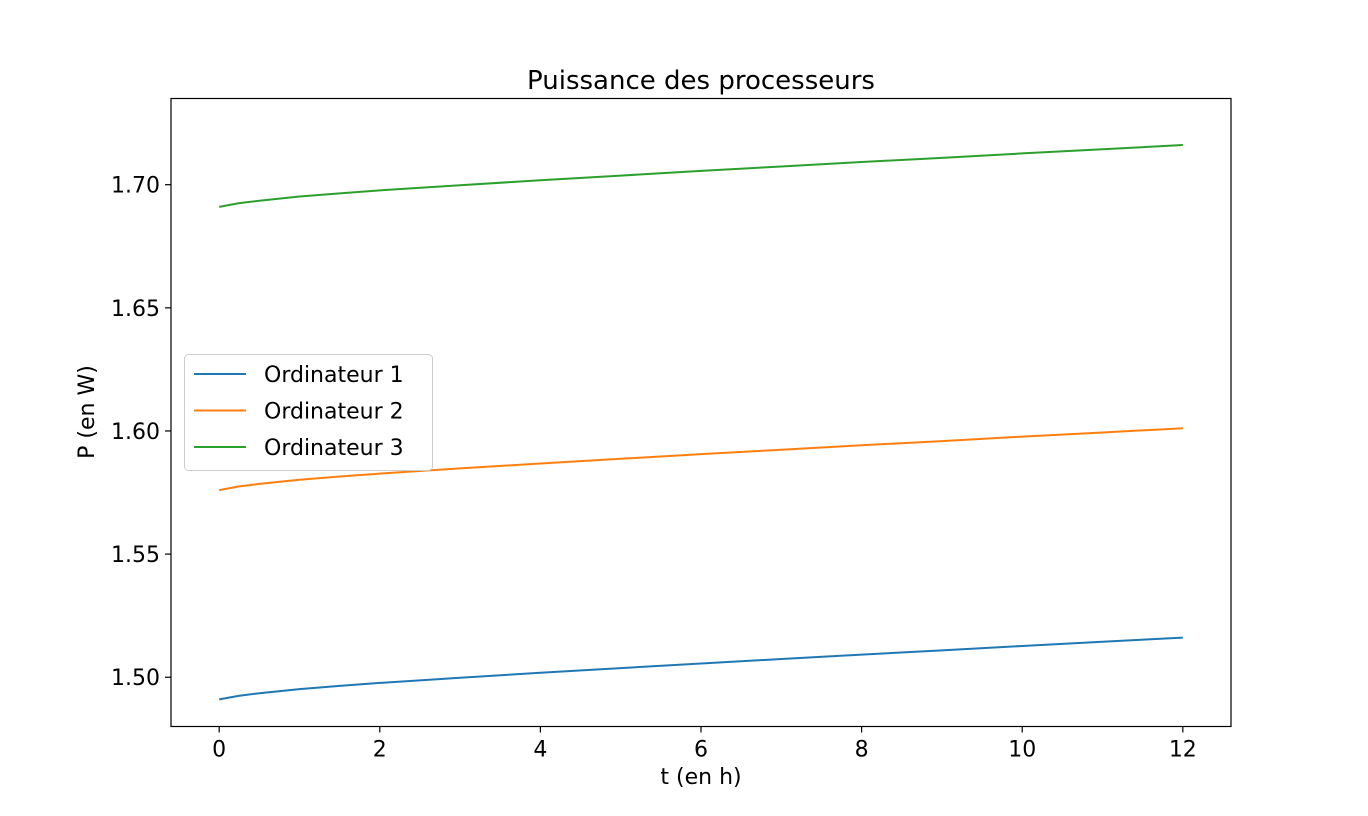 The width and height of the screenshot is (1368, 816). I want to click on y-tick-label: 1.55, so click(135, 555).